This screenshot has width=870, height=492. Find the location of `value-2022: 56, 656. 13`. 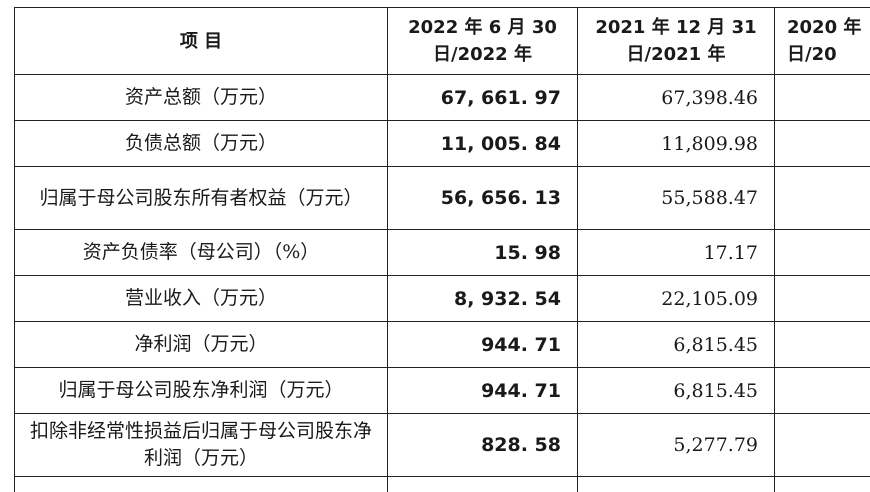

value-2022: 56, 656. 13 is located at coordinates (482, 198).